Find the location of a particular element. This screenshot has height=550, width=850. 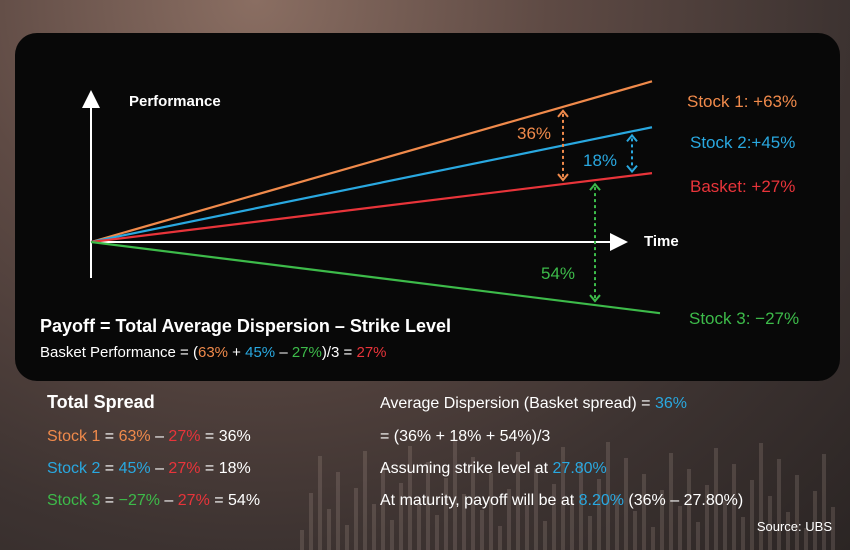

formula-plus: + is located at coordinates (237, 352).